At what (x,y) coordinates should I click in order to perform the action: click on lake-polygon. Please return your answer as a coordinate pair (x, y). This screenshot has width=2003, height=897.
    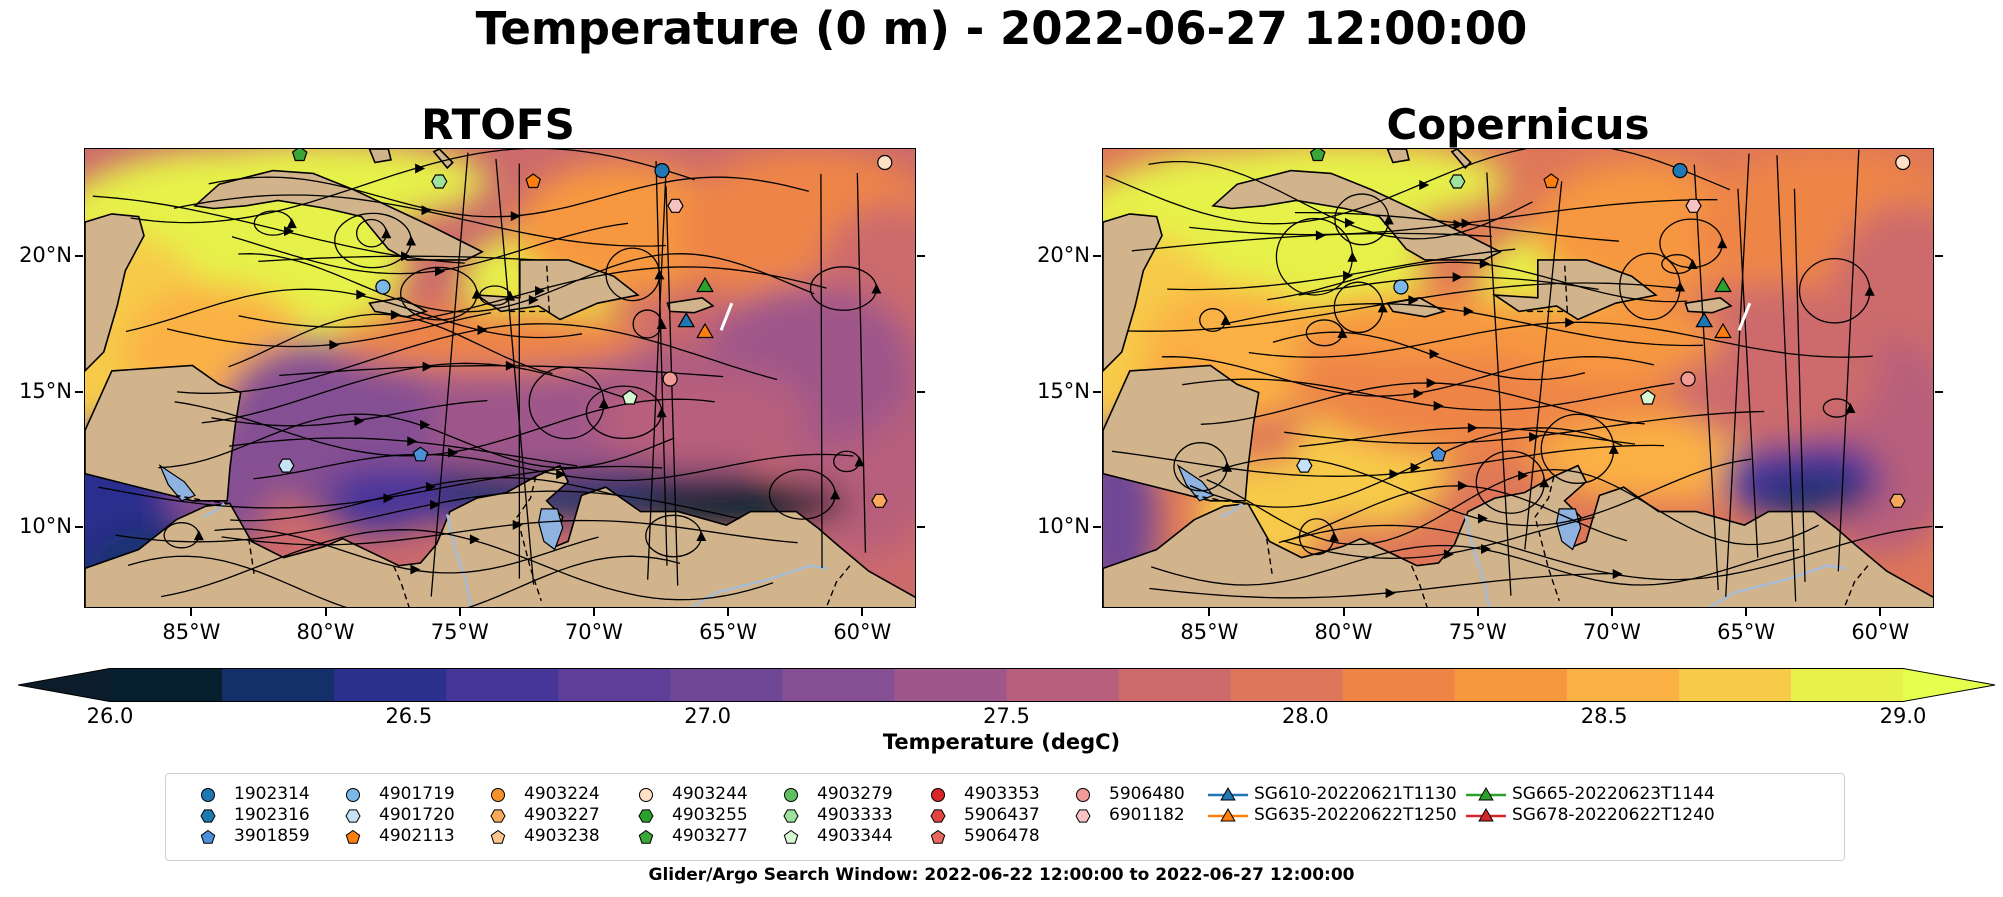
    Looking at the image, I should click on (1568, 529).